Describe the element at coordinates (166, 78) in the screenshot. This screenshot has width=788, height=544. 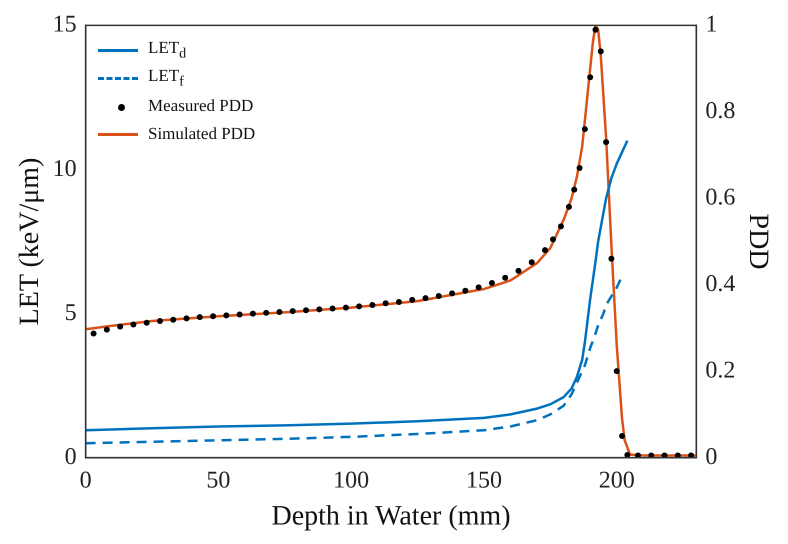
I see `legend-label: LET$_{f}$` at that location.